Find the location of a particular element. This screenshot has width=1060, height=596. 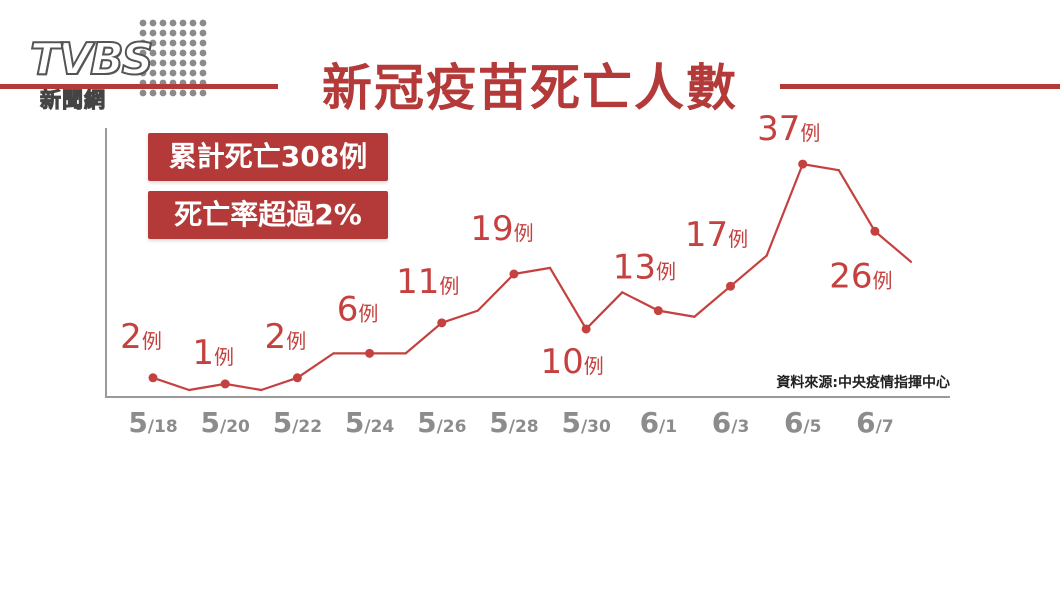

cumulative-deaths-badge: 累計死亡308例 is located at coordinates (268, 157).